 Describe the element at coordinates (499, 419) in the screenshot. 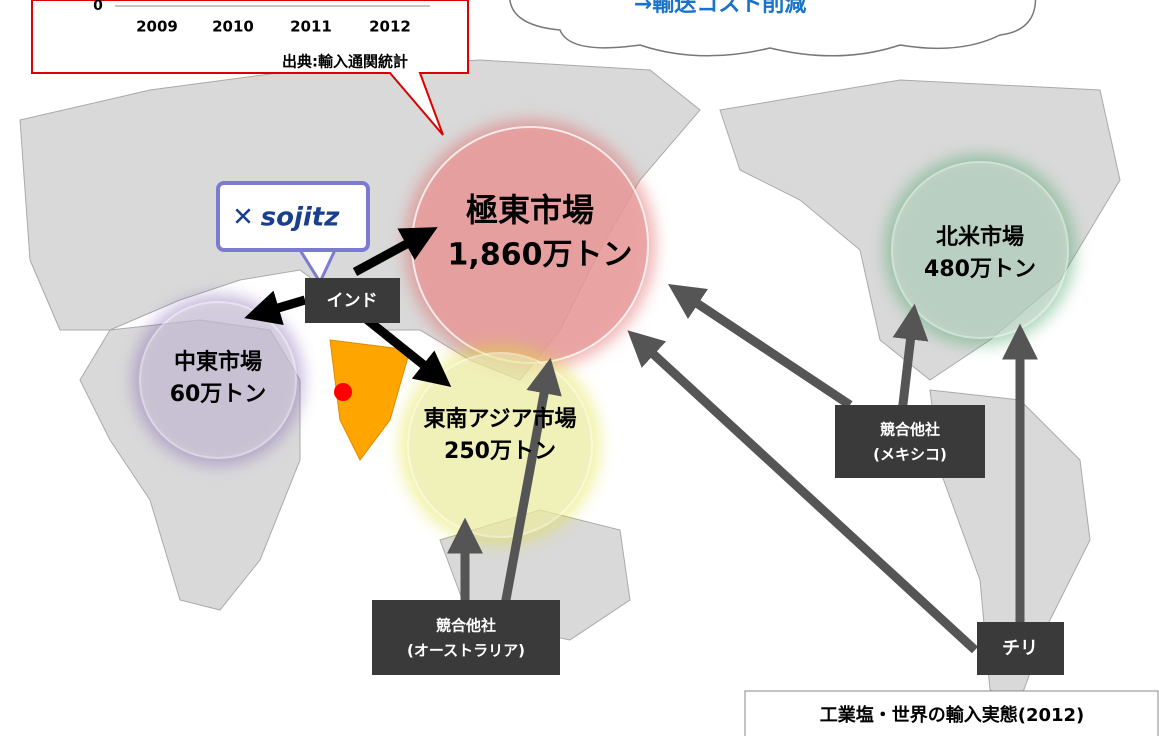

I see `market-name: 東南アジア市場` at that location.